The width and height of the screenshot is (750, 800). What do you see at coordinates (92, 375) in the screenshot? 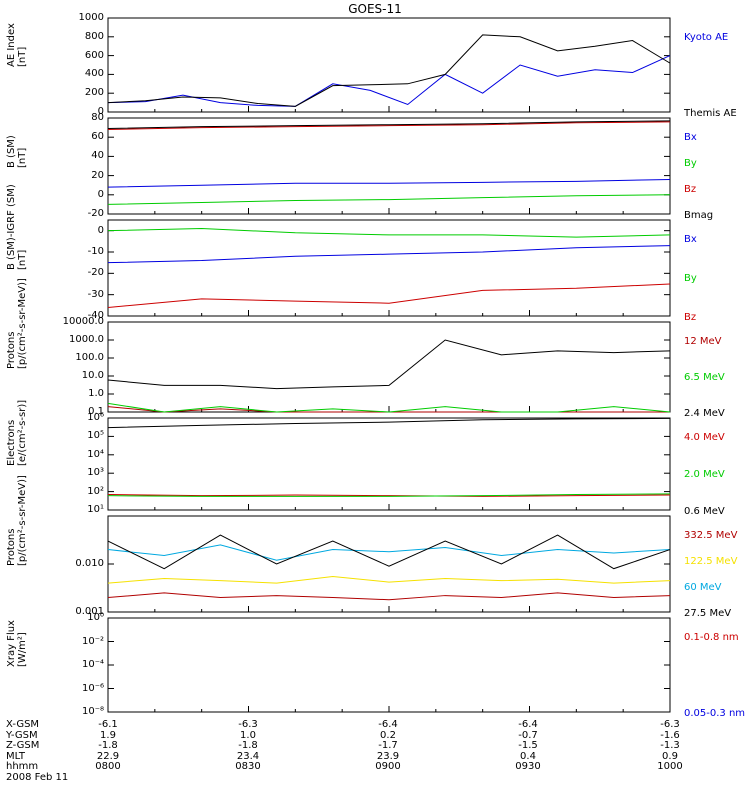
I see `y-tick-label: 10.0` at bounding box center [92, 375].